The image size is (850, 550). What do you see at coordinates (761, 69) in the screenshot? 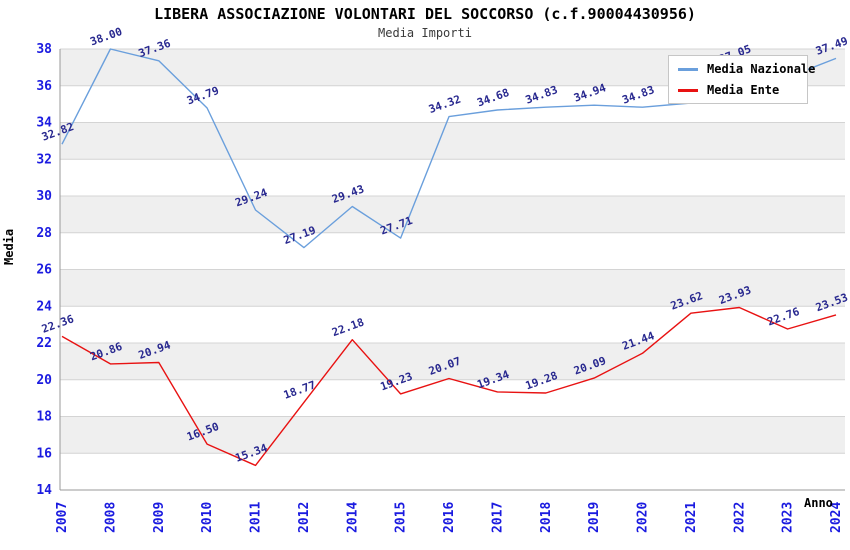
I see `legend-label: Media Nazionale` at bounding box center [761, 69].